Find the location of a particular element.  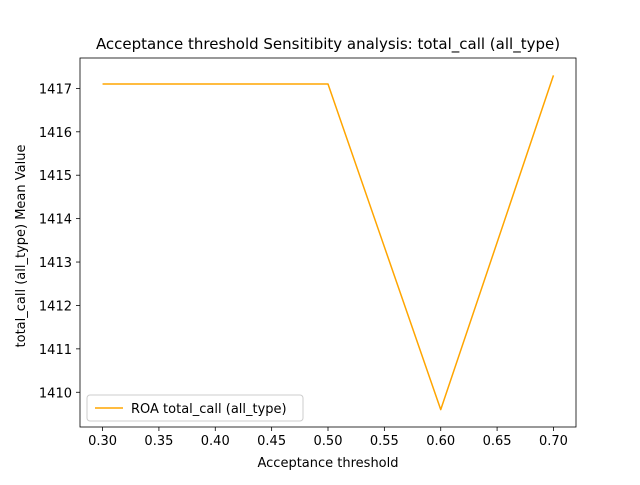

x-tick-label: 0.65 is located at coordinates (497, 441).